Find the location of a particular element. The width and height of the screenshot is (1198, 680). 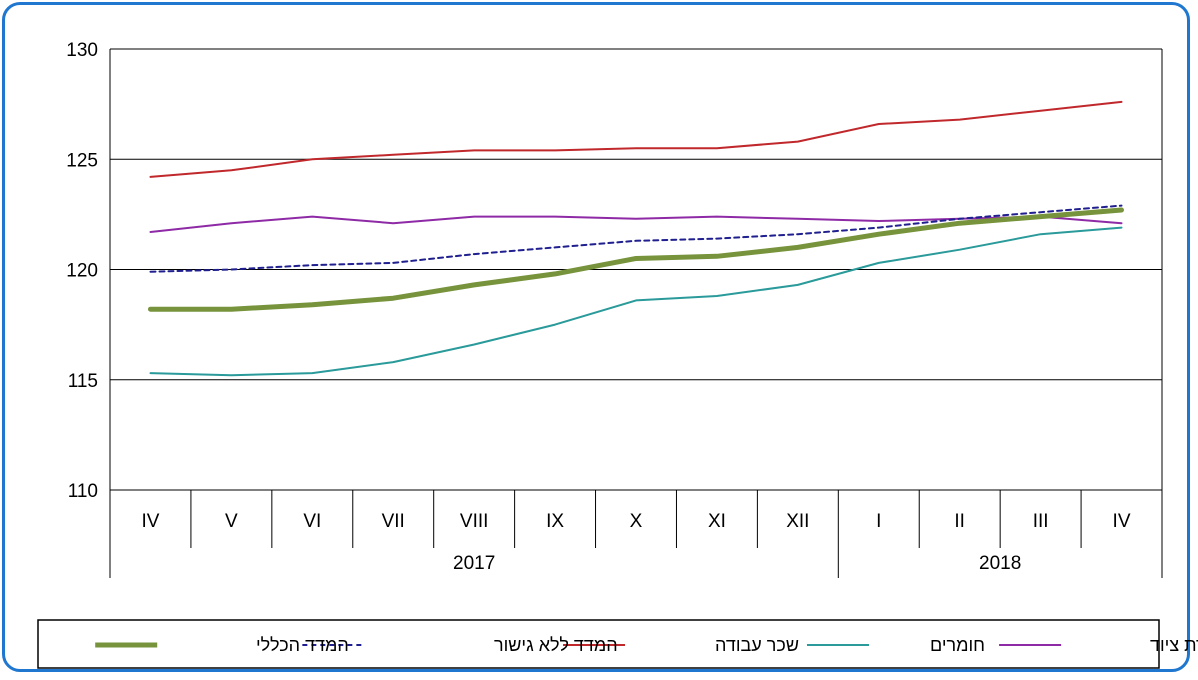

legend-label: חומרים is located at coordinates (957, 645).